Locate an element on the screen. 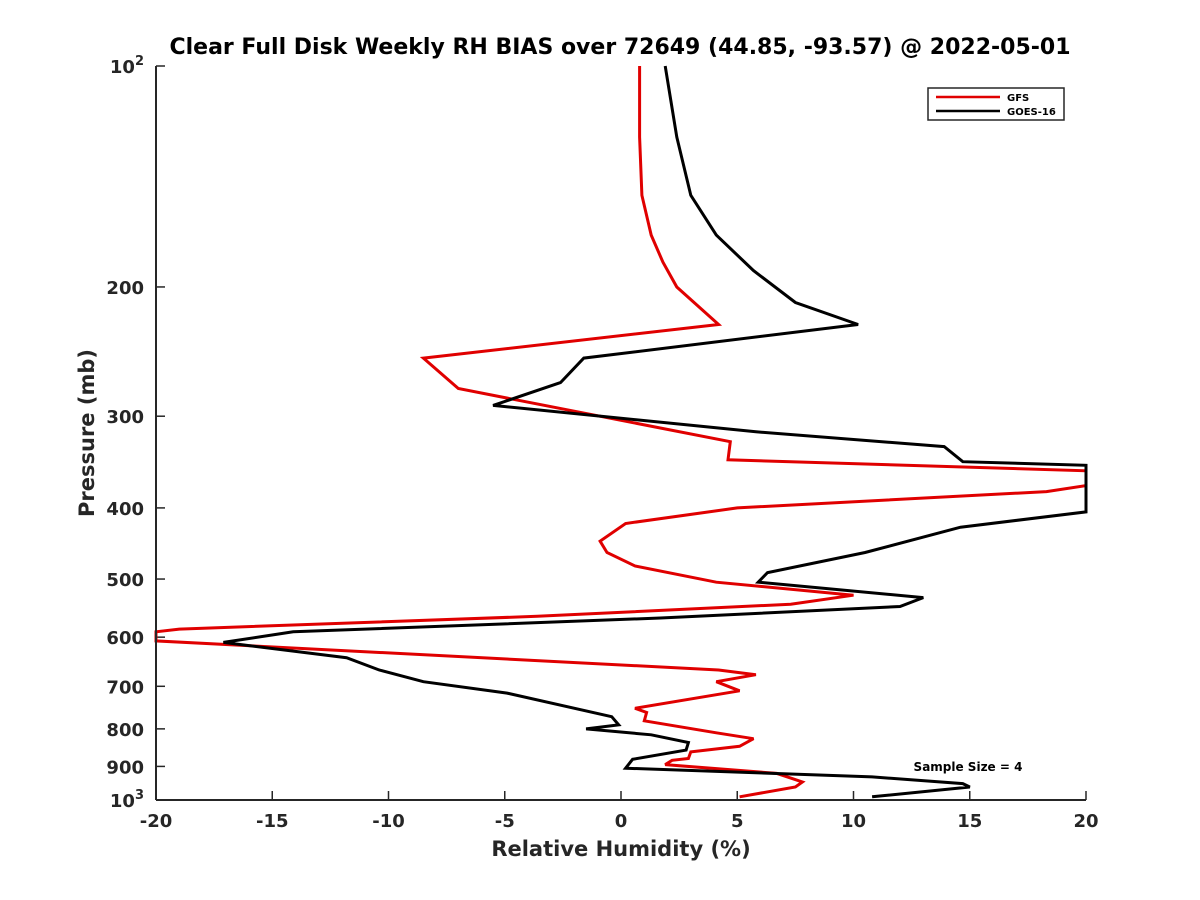 The height and width of the screenshot is (900, 1200). legend: GFS GOES-16 is located at coordinates (996, 104).